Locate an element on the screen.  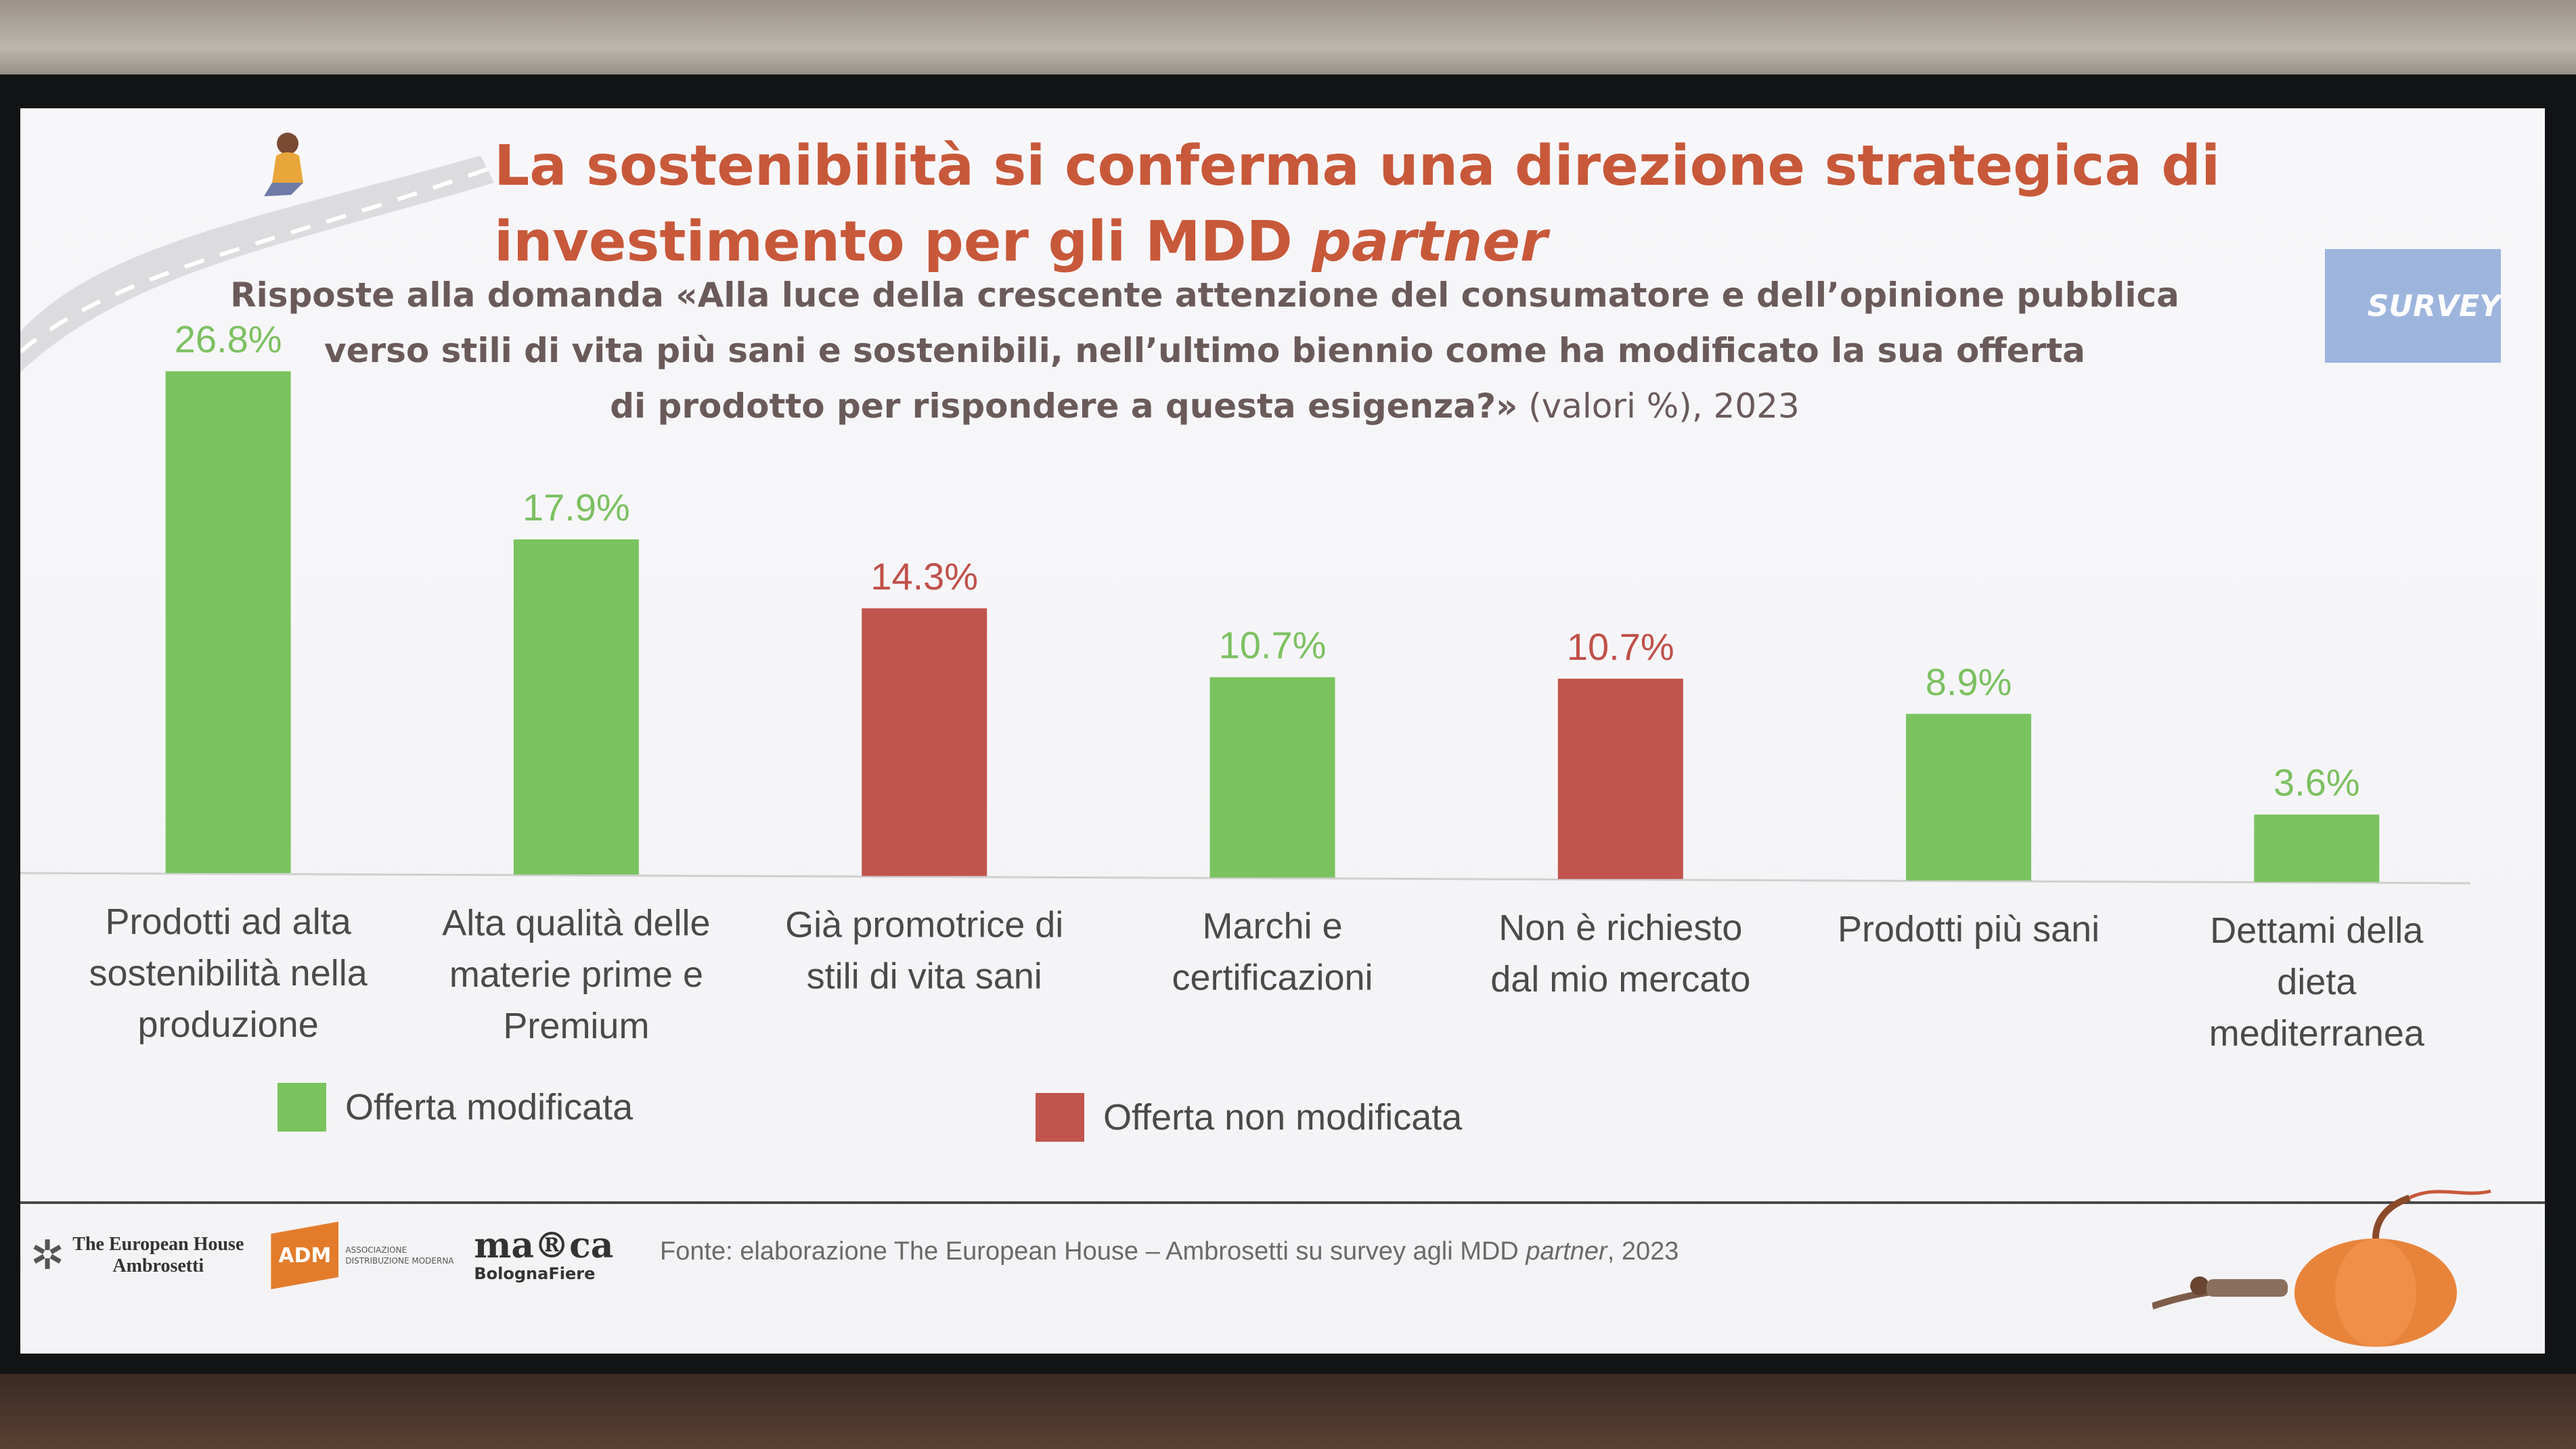
category-label-3-line-1: Già promotrice di is located at coordinates (924, 925).